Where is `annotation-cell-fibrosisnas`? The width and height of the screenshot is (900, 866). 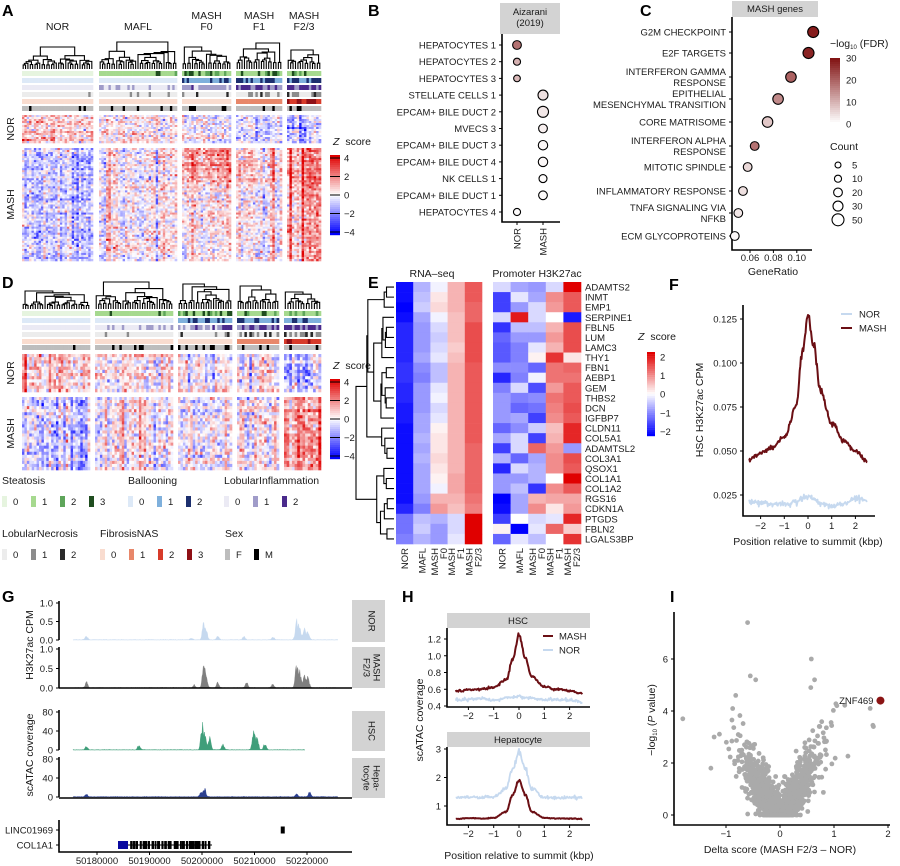
annotation-cell-fibrosisnas is located at coordinates (92, 101).